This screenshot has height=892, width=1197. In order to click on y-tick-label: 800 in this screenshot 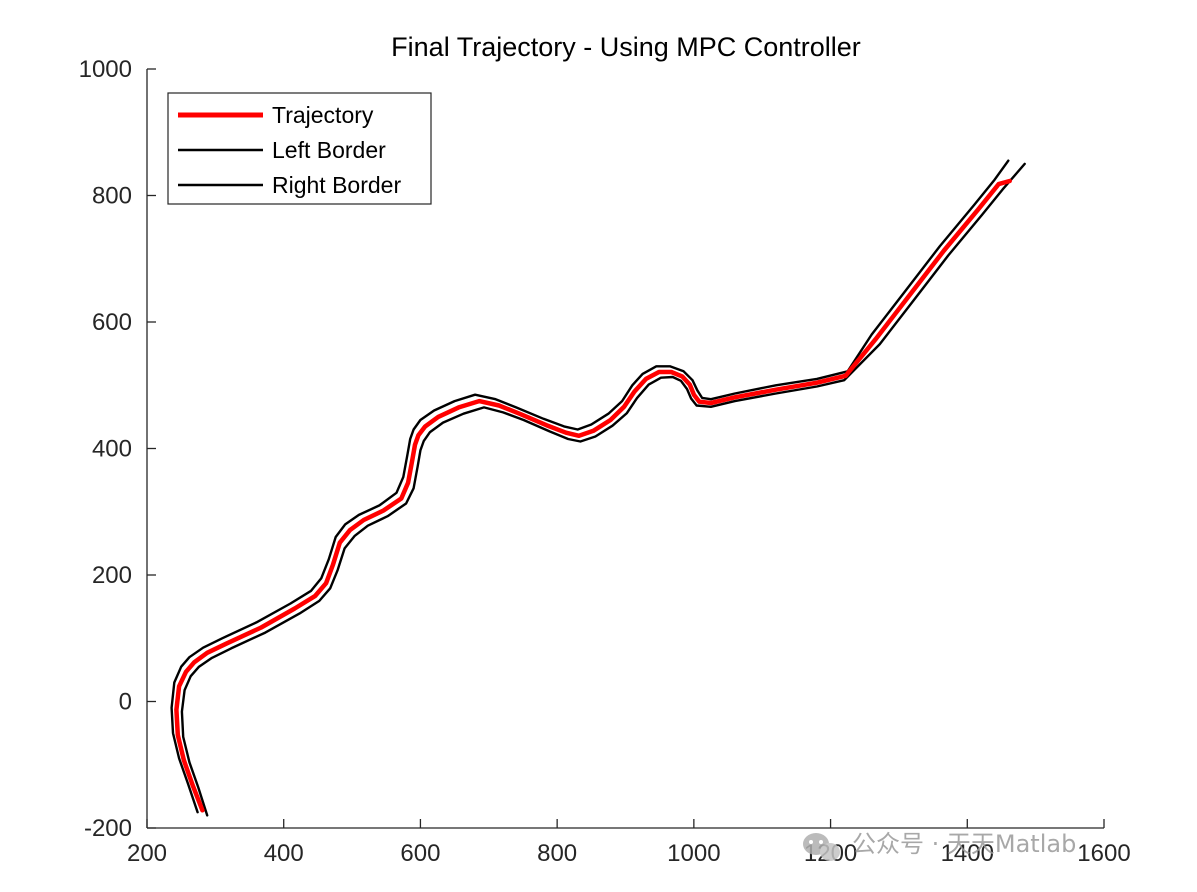, I will do `click(112, 196)`.